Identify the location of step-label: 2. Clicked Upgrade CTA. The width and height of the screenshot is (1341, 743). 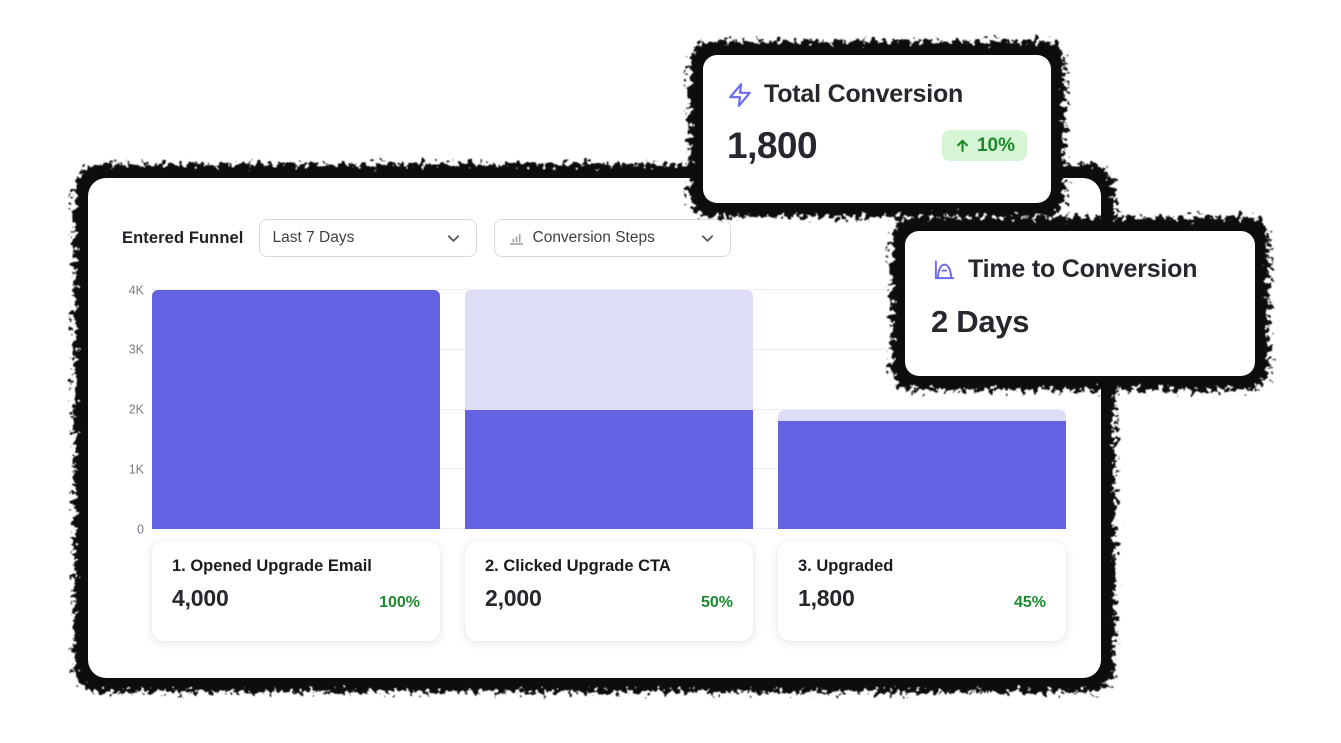
(578, 566).